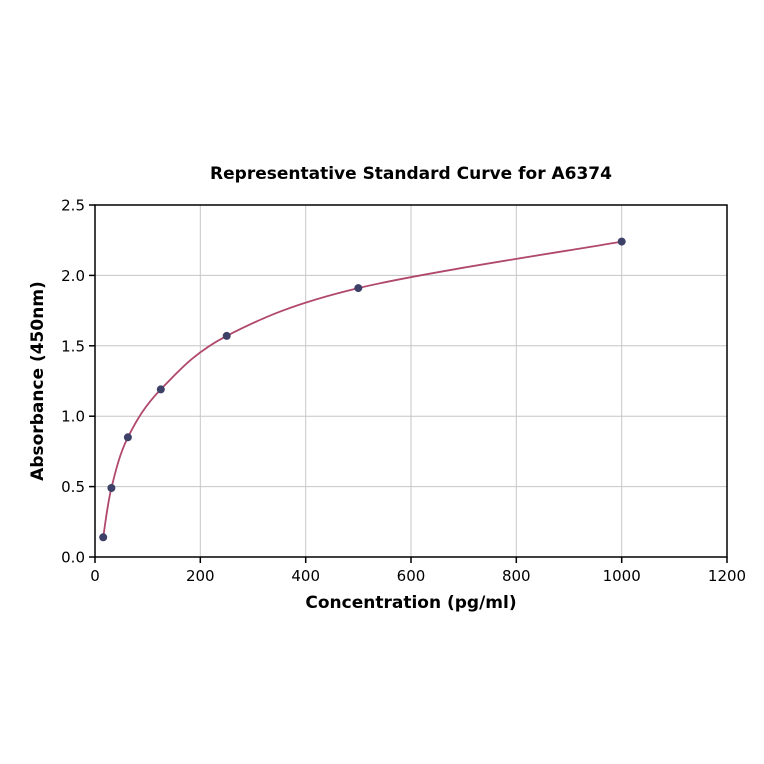  I want to click on x-tick-label: 600, so click(411, 576).